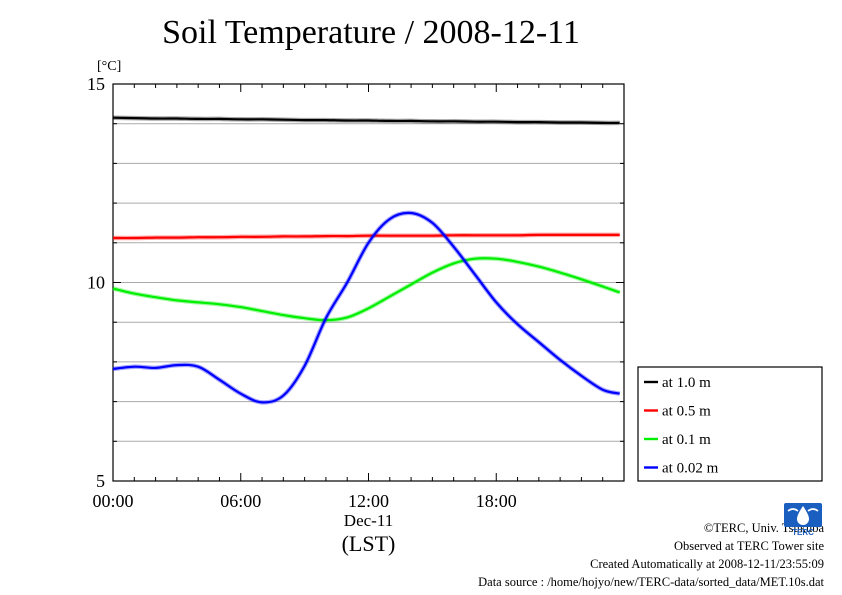  Describe the element at coordinates (369, 543) in the screenshot. I see `x-axis-unit-label: (LST)` at that location.